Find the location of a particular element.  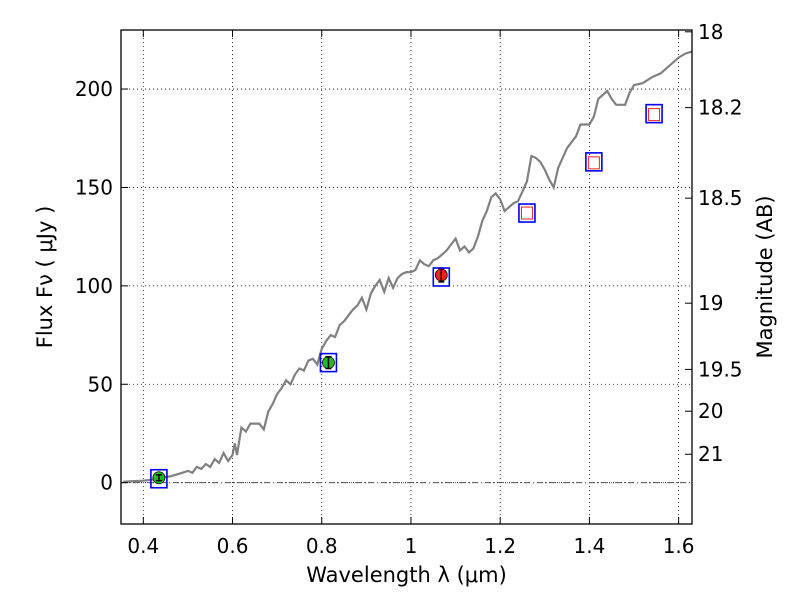

x-tick-label: 1.4 is located at coordinates (589, 546).